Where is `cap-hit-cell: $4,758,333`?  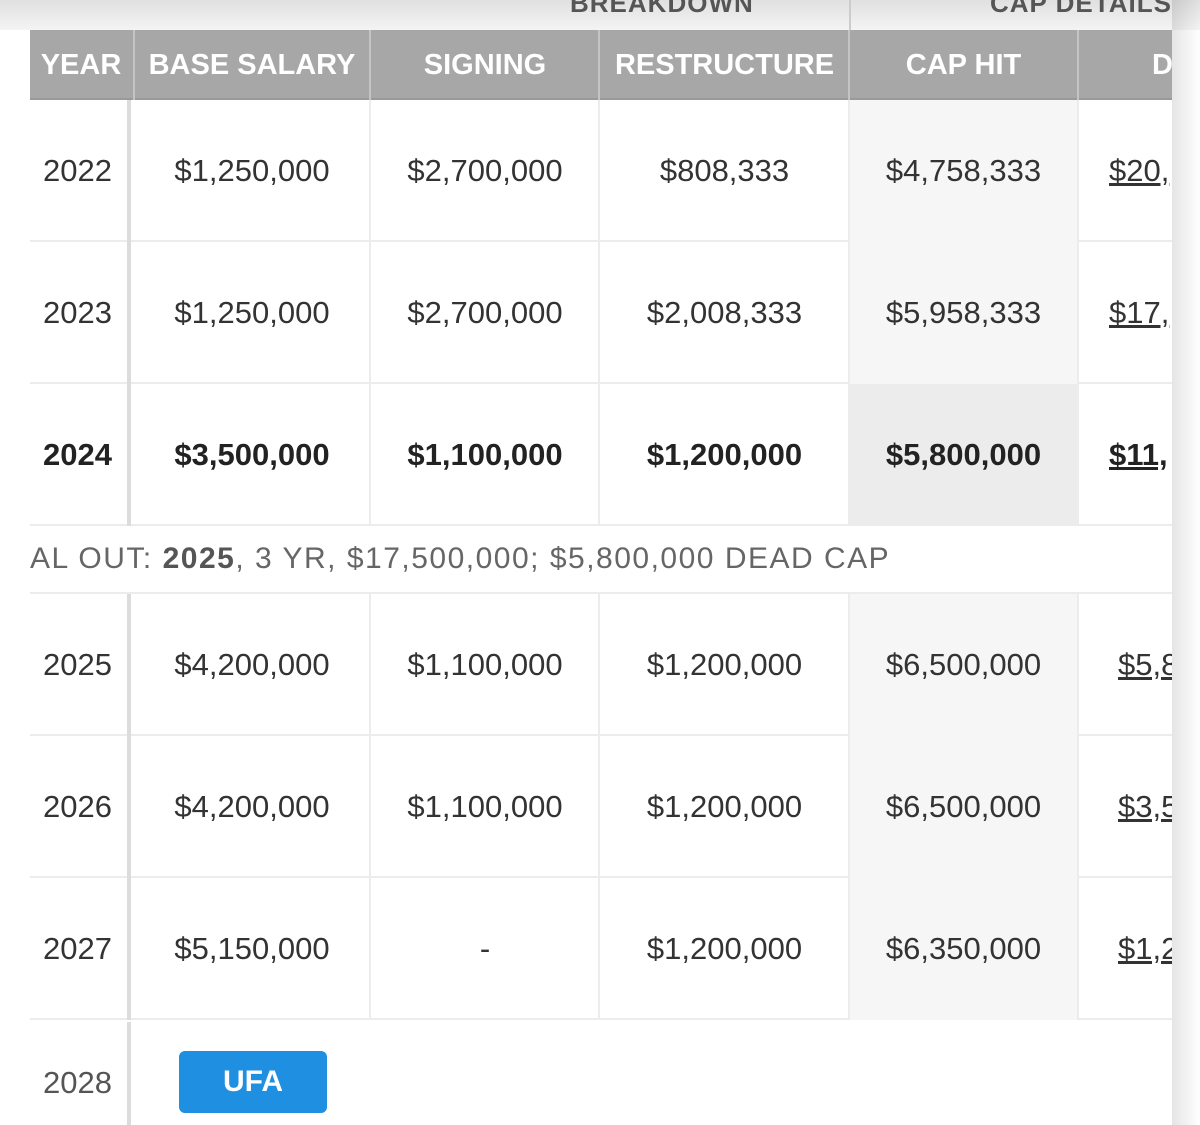 cap-hit-cell: $4,758,333 is located at coordinates (963, 170).